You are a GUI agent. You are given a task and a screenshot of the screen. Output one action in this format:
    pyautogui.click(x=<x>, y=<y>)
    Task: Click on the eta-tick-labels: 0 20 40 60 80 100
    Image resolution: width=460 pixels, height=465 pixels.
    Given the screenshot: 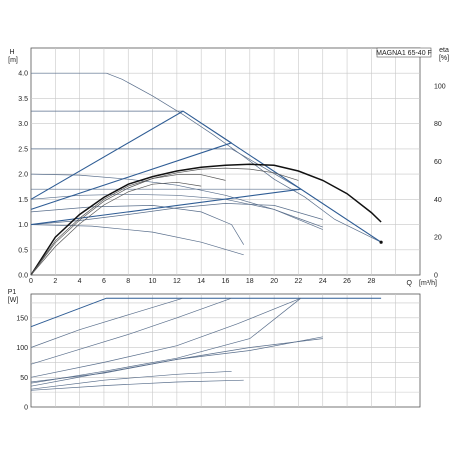 What is the action you would take?
    pyautogui.click(x=440, y=181)
    